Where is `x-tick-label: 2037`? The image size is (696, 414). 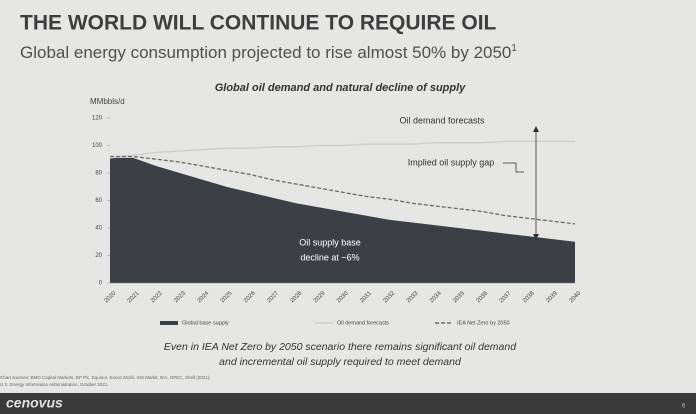 x-tick-label: 2037 is located at coordinates (506, 297).